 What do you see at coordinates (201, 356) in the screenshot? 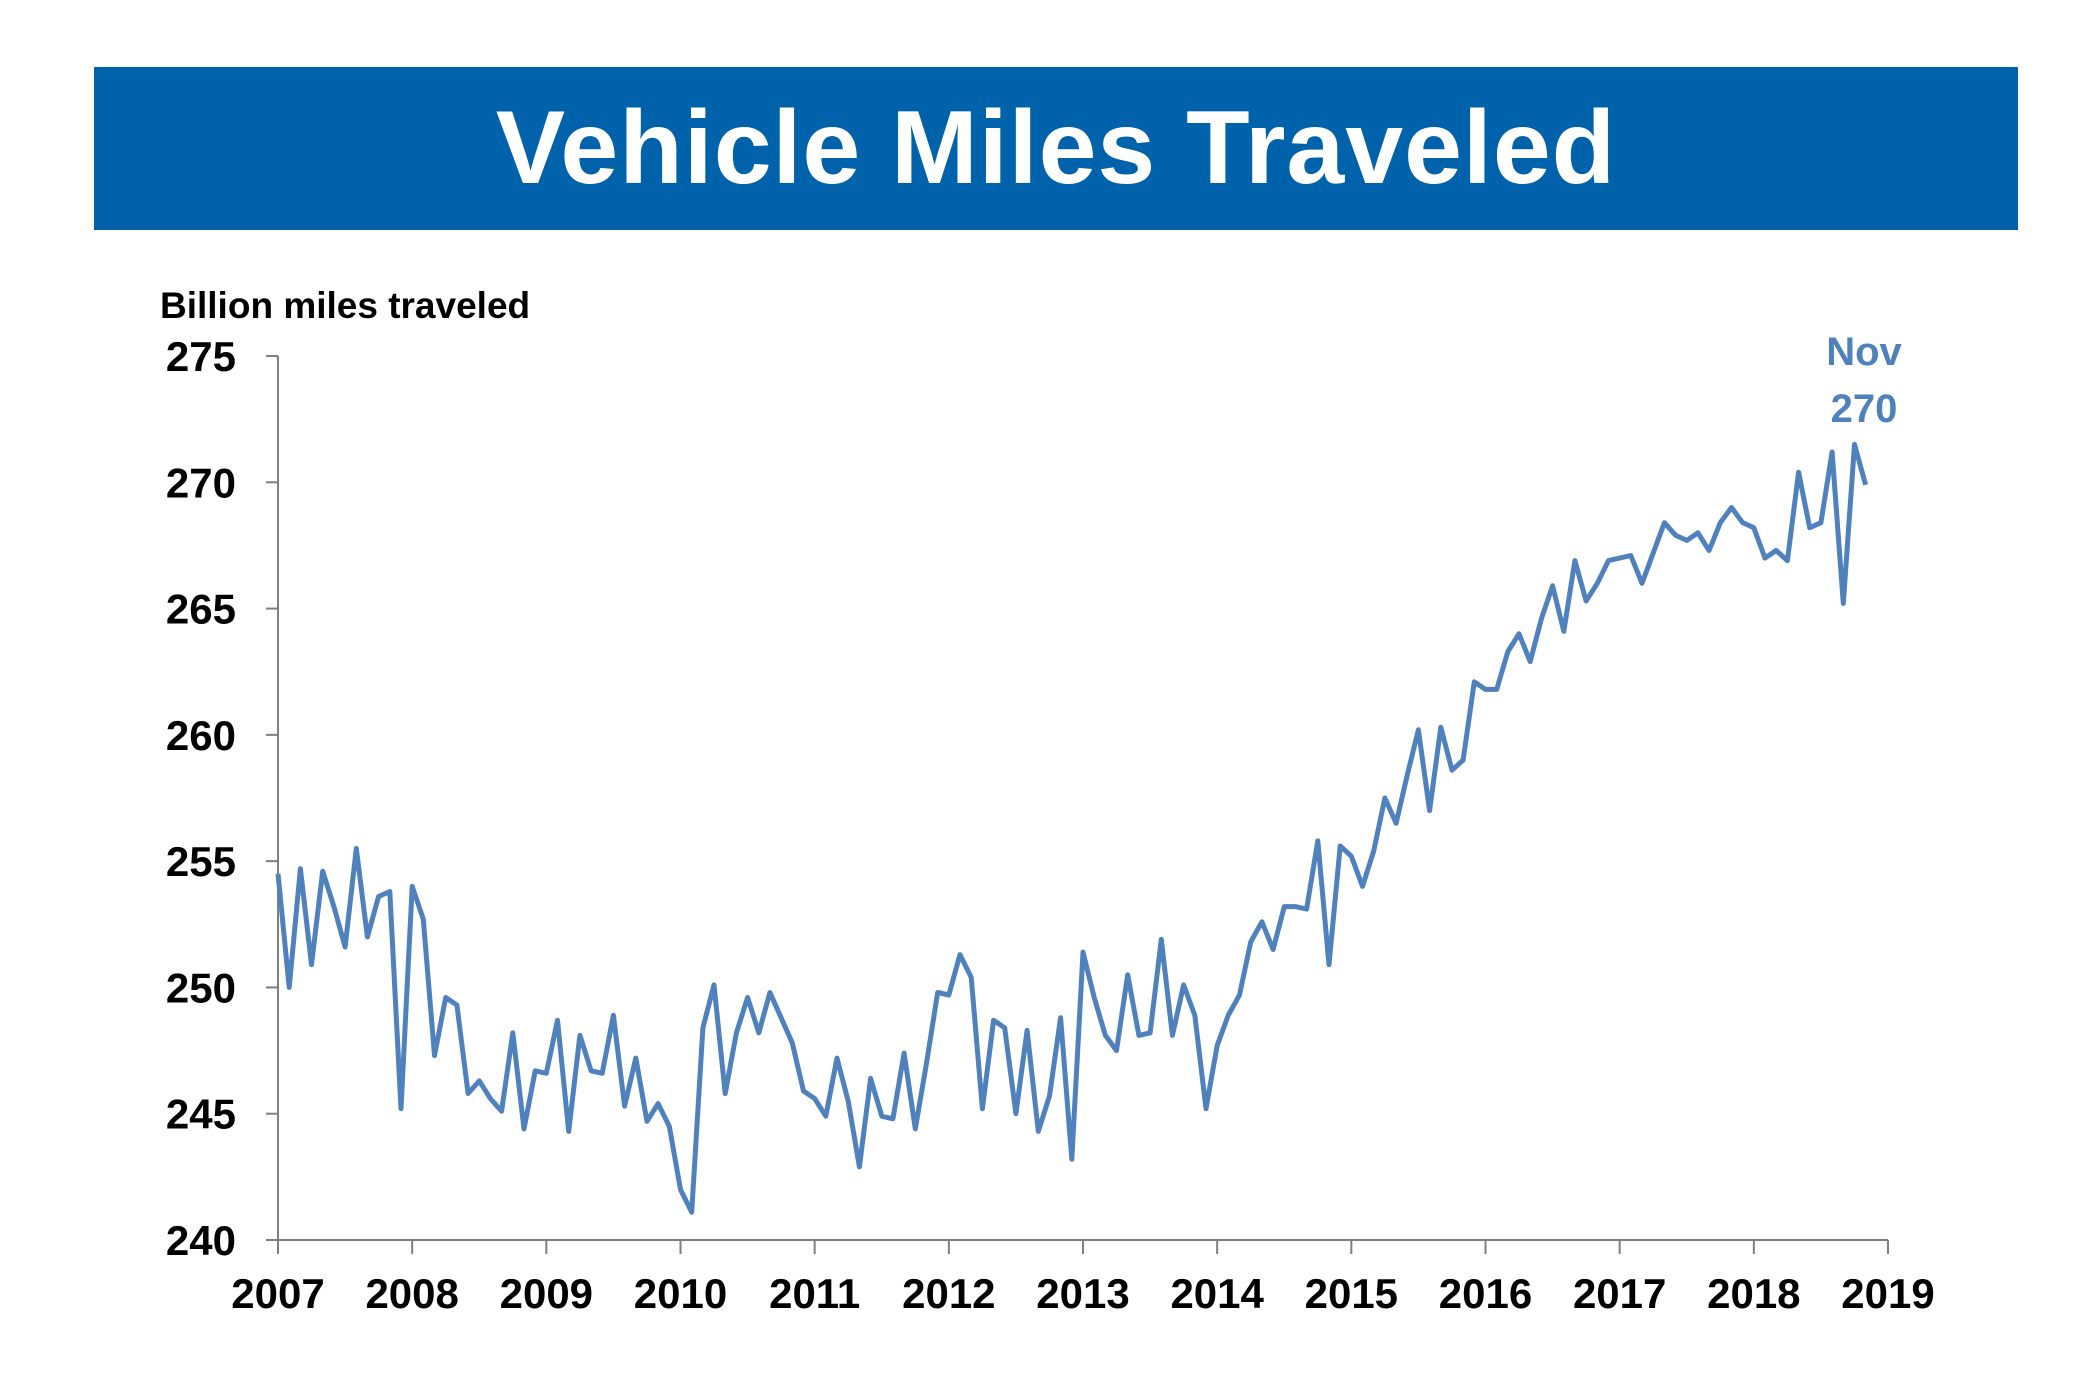
I see `y-tick-label: 275` at bounding box center [201, 356].